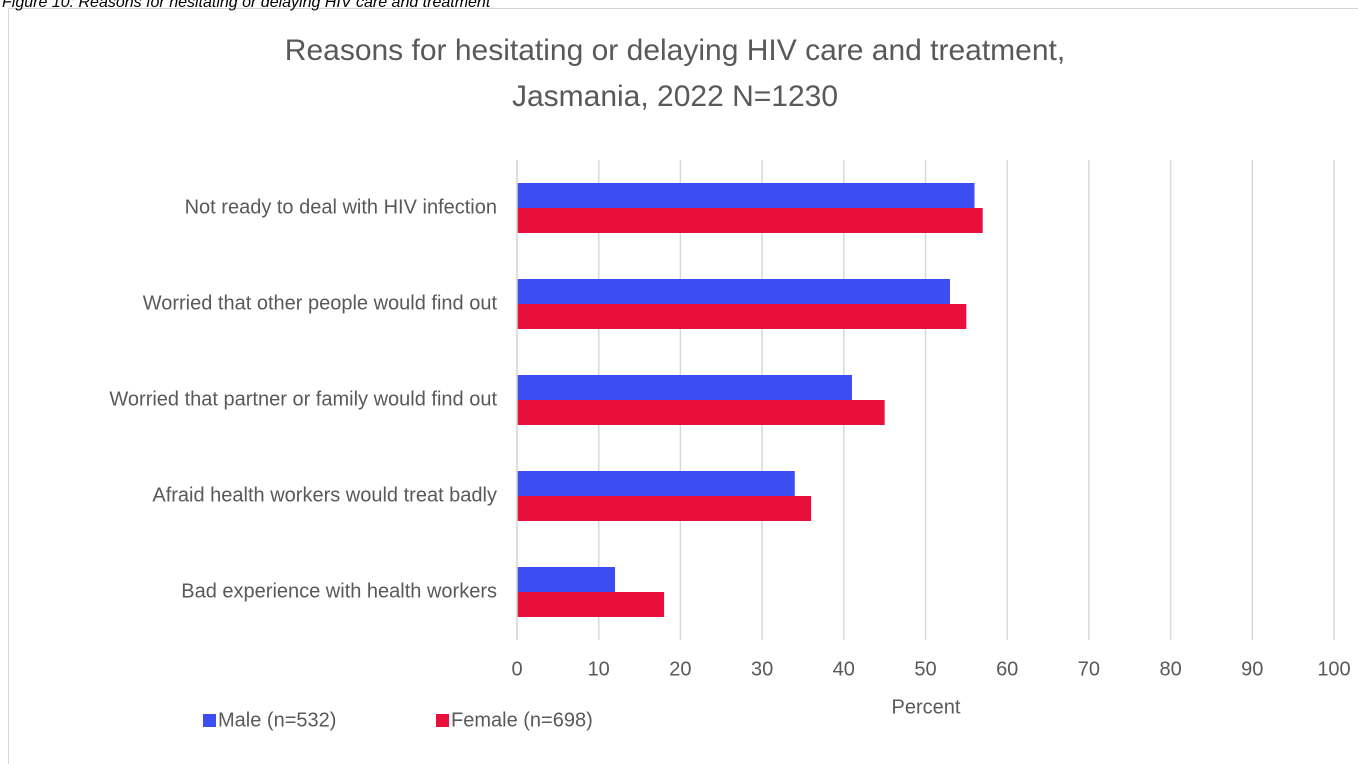  What do you see at coordinates (926, 707) in the screenshot?
I see `x-axis-label: Percent` at bounding box center [926, 707].